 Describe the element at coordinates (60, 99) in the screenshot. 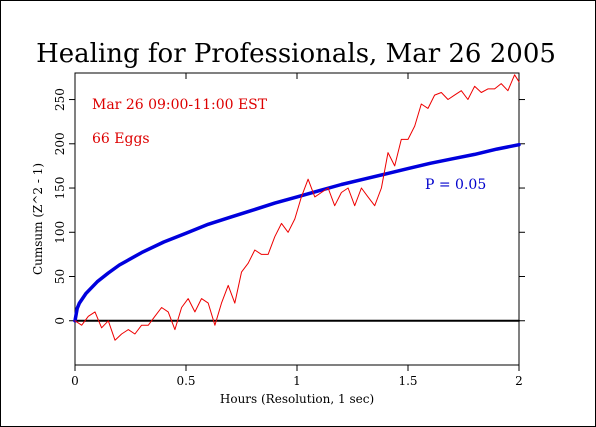

I see `y-tick-label: 250` at that location.